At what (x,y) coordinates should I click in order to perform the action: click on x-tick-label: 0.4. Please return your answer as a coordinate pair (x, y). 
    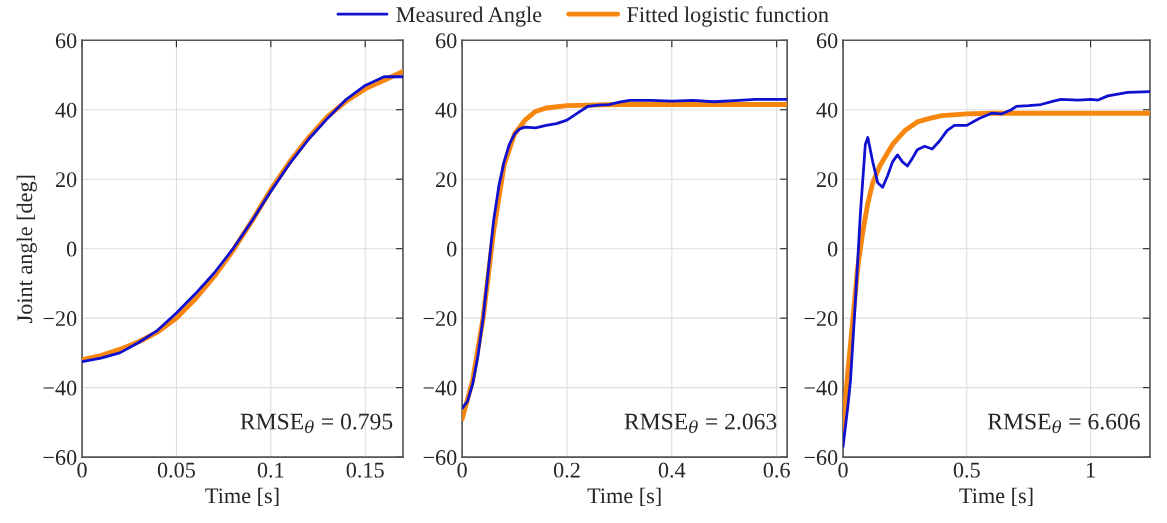
    Looking at the image, I should click on (672, 470).